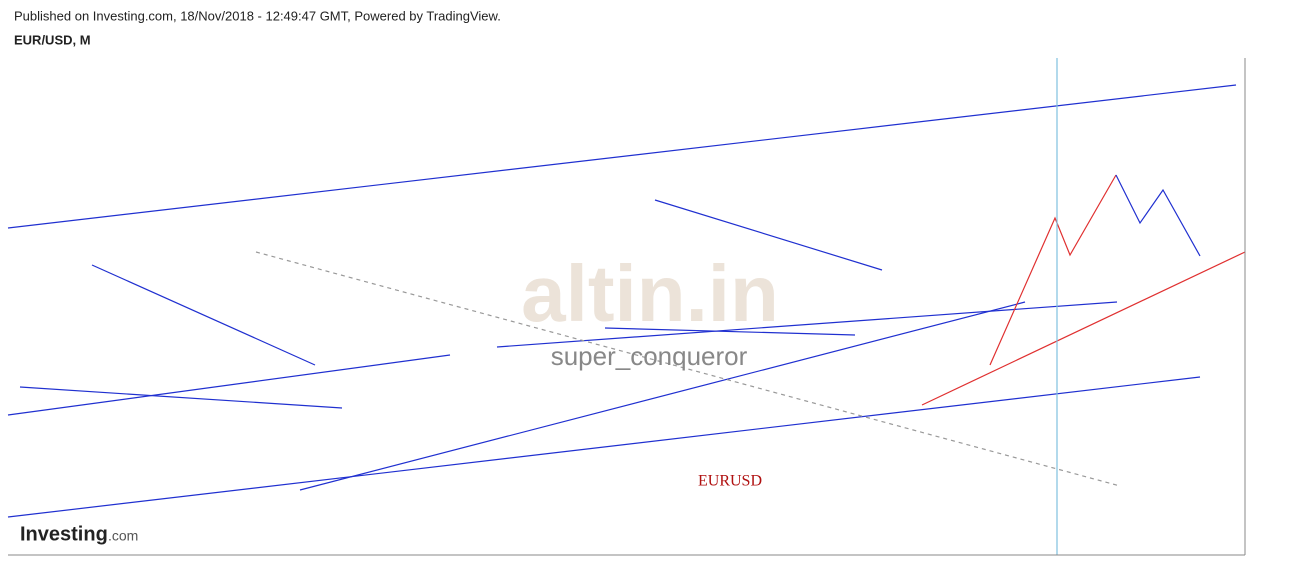 This screenshot has width=1299, height=586. I want to click on watermark: altin.in, so click(650, 293).